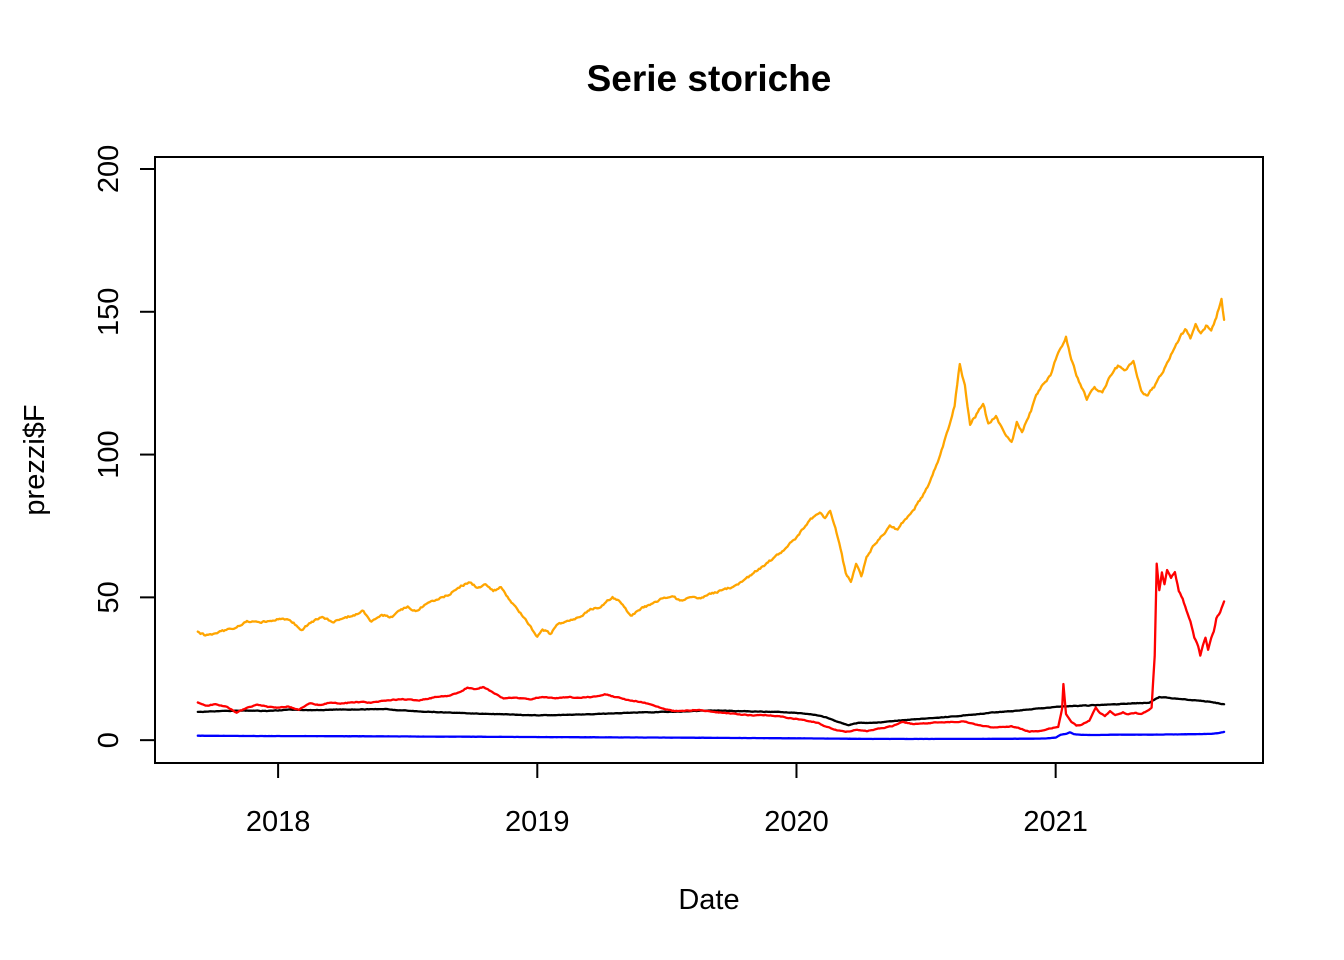  Describe the element at coordinates (109, 597) in the screenshot. I see `y-tick-label: 50` at that location.